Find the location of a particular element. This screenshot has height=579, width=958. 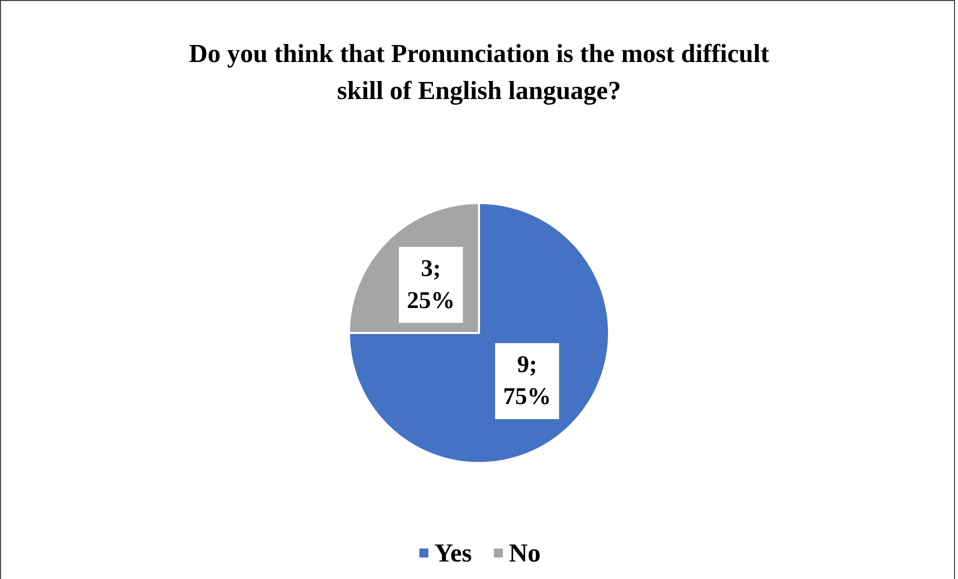

chart-title: Do you think that Pronunciation is the most difficult skill of English language? is located at coordinates (479, 72).